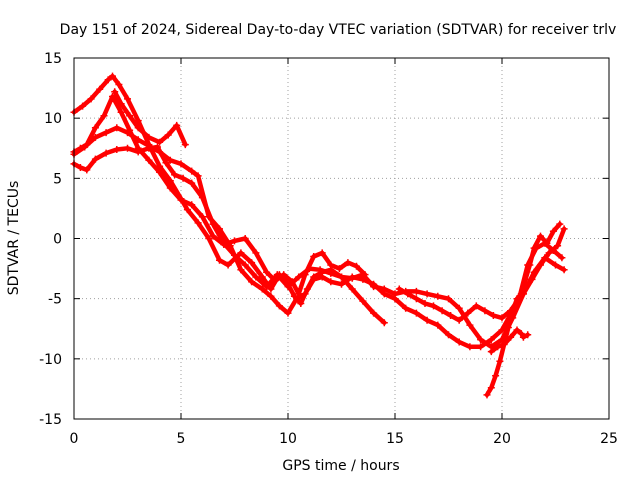 The image size is (640, 480). I want to click on y-tick-label: 0, so click(57, 240).